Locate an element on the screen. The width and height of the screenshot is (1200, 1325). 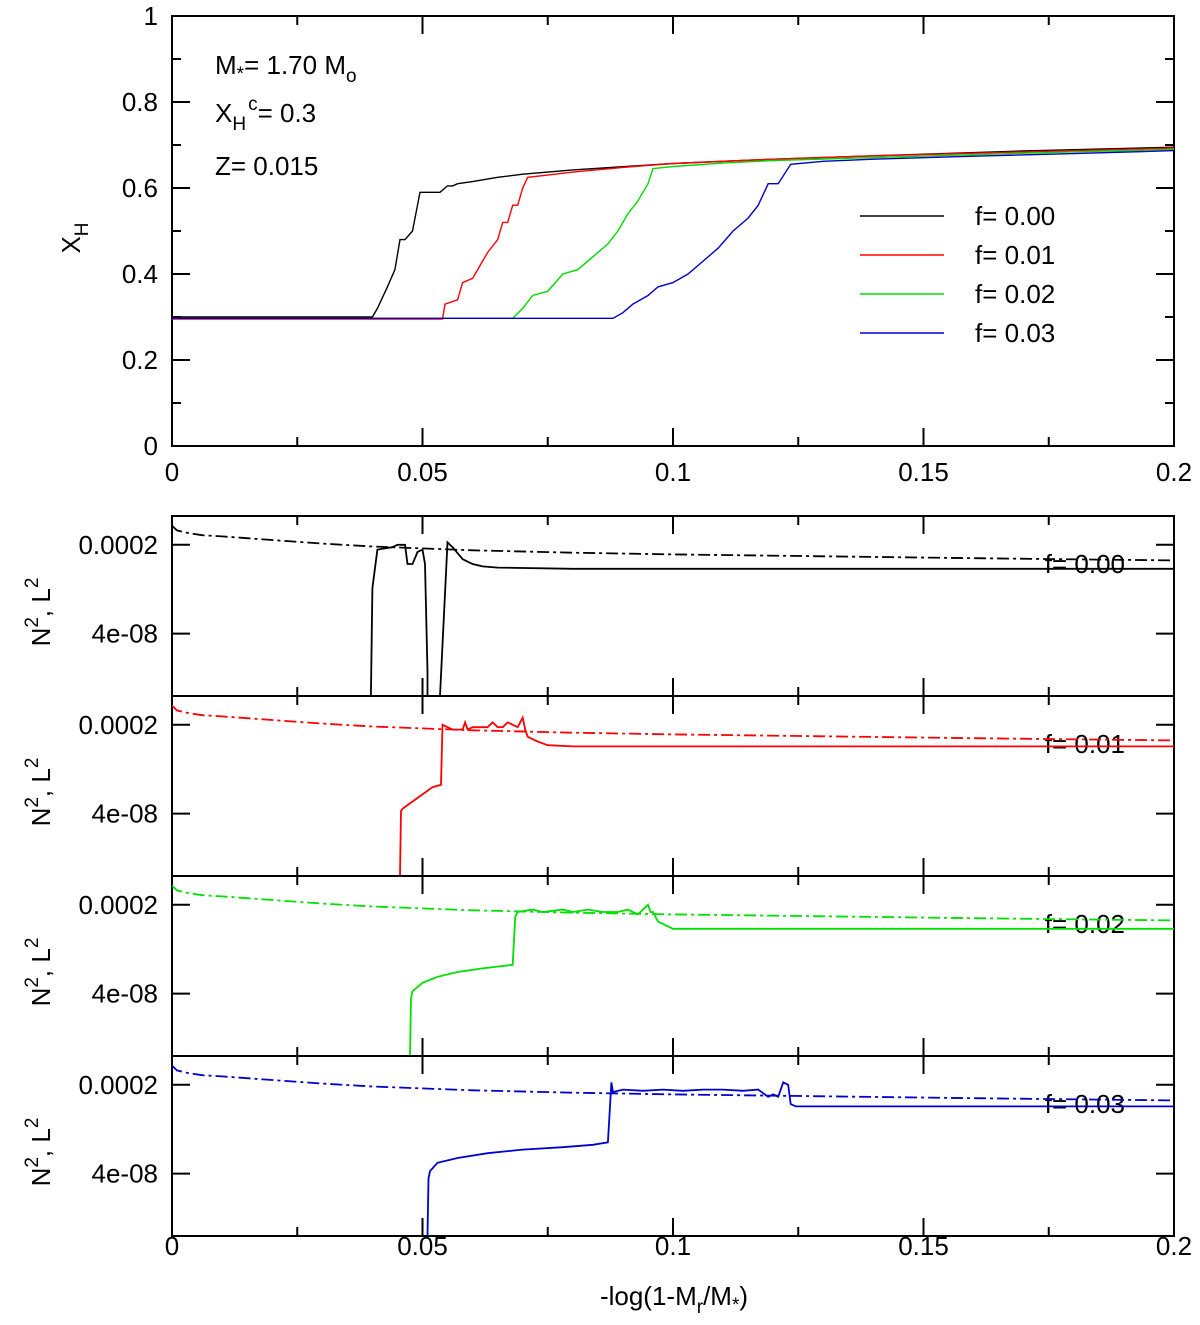
xh-prefix: X is located at coordinates (223, 113).